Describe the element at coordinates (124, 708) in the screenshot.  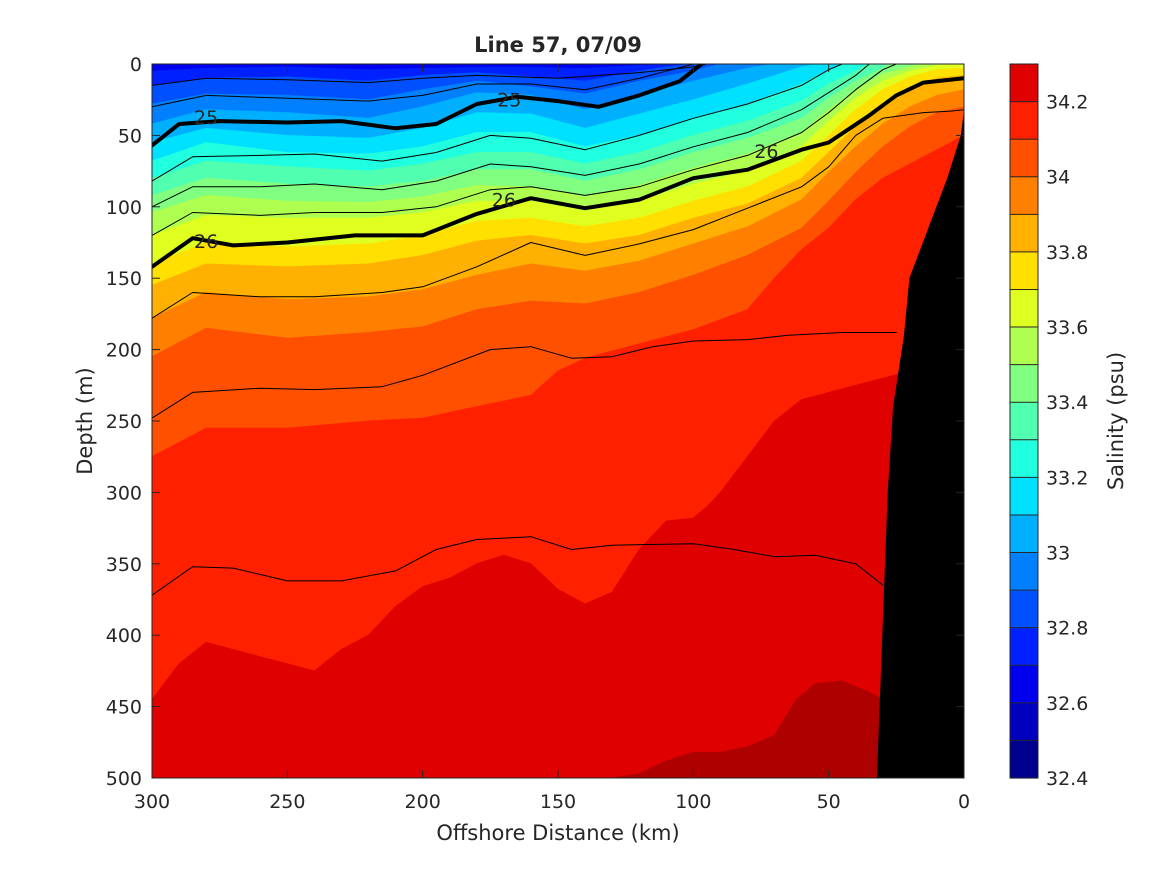
I see `y-tick-label: 450` at that location.